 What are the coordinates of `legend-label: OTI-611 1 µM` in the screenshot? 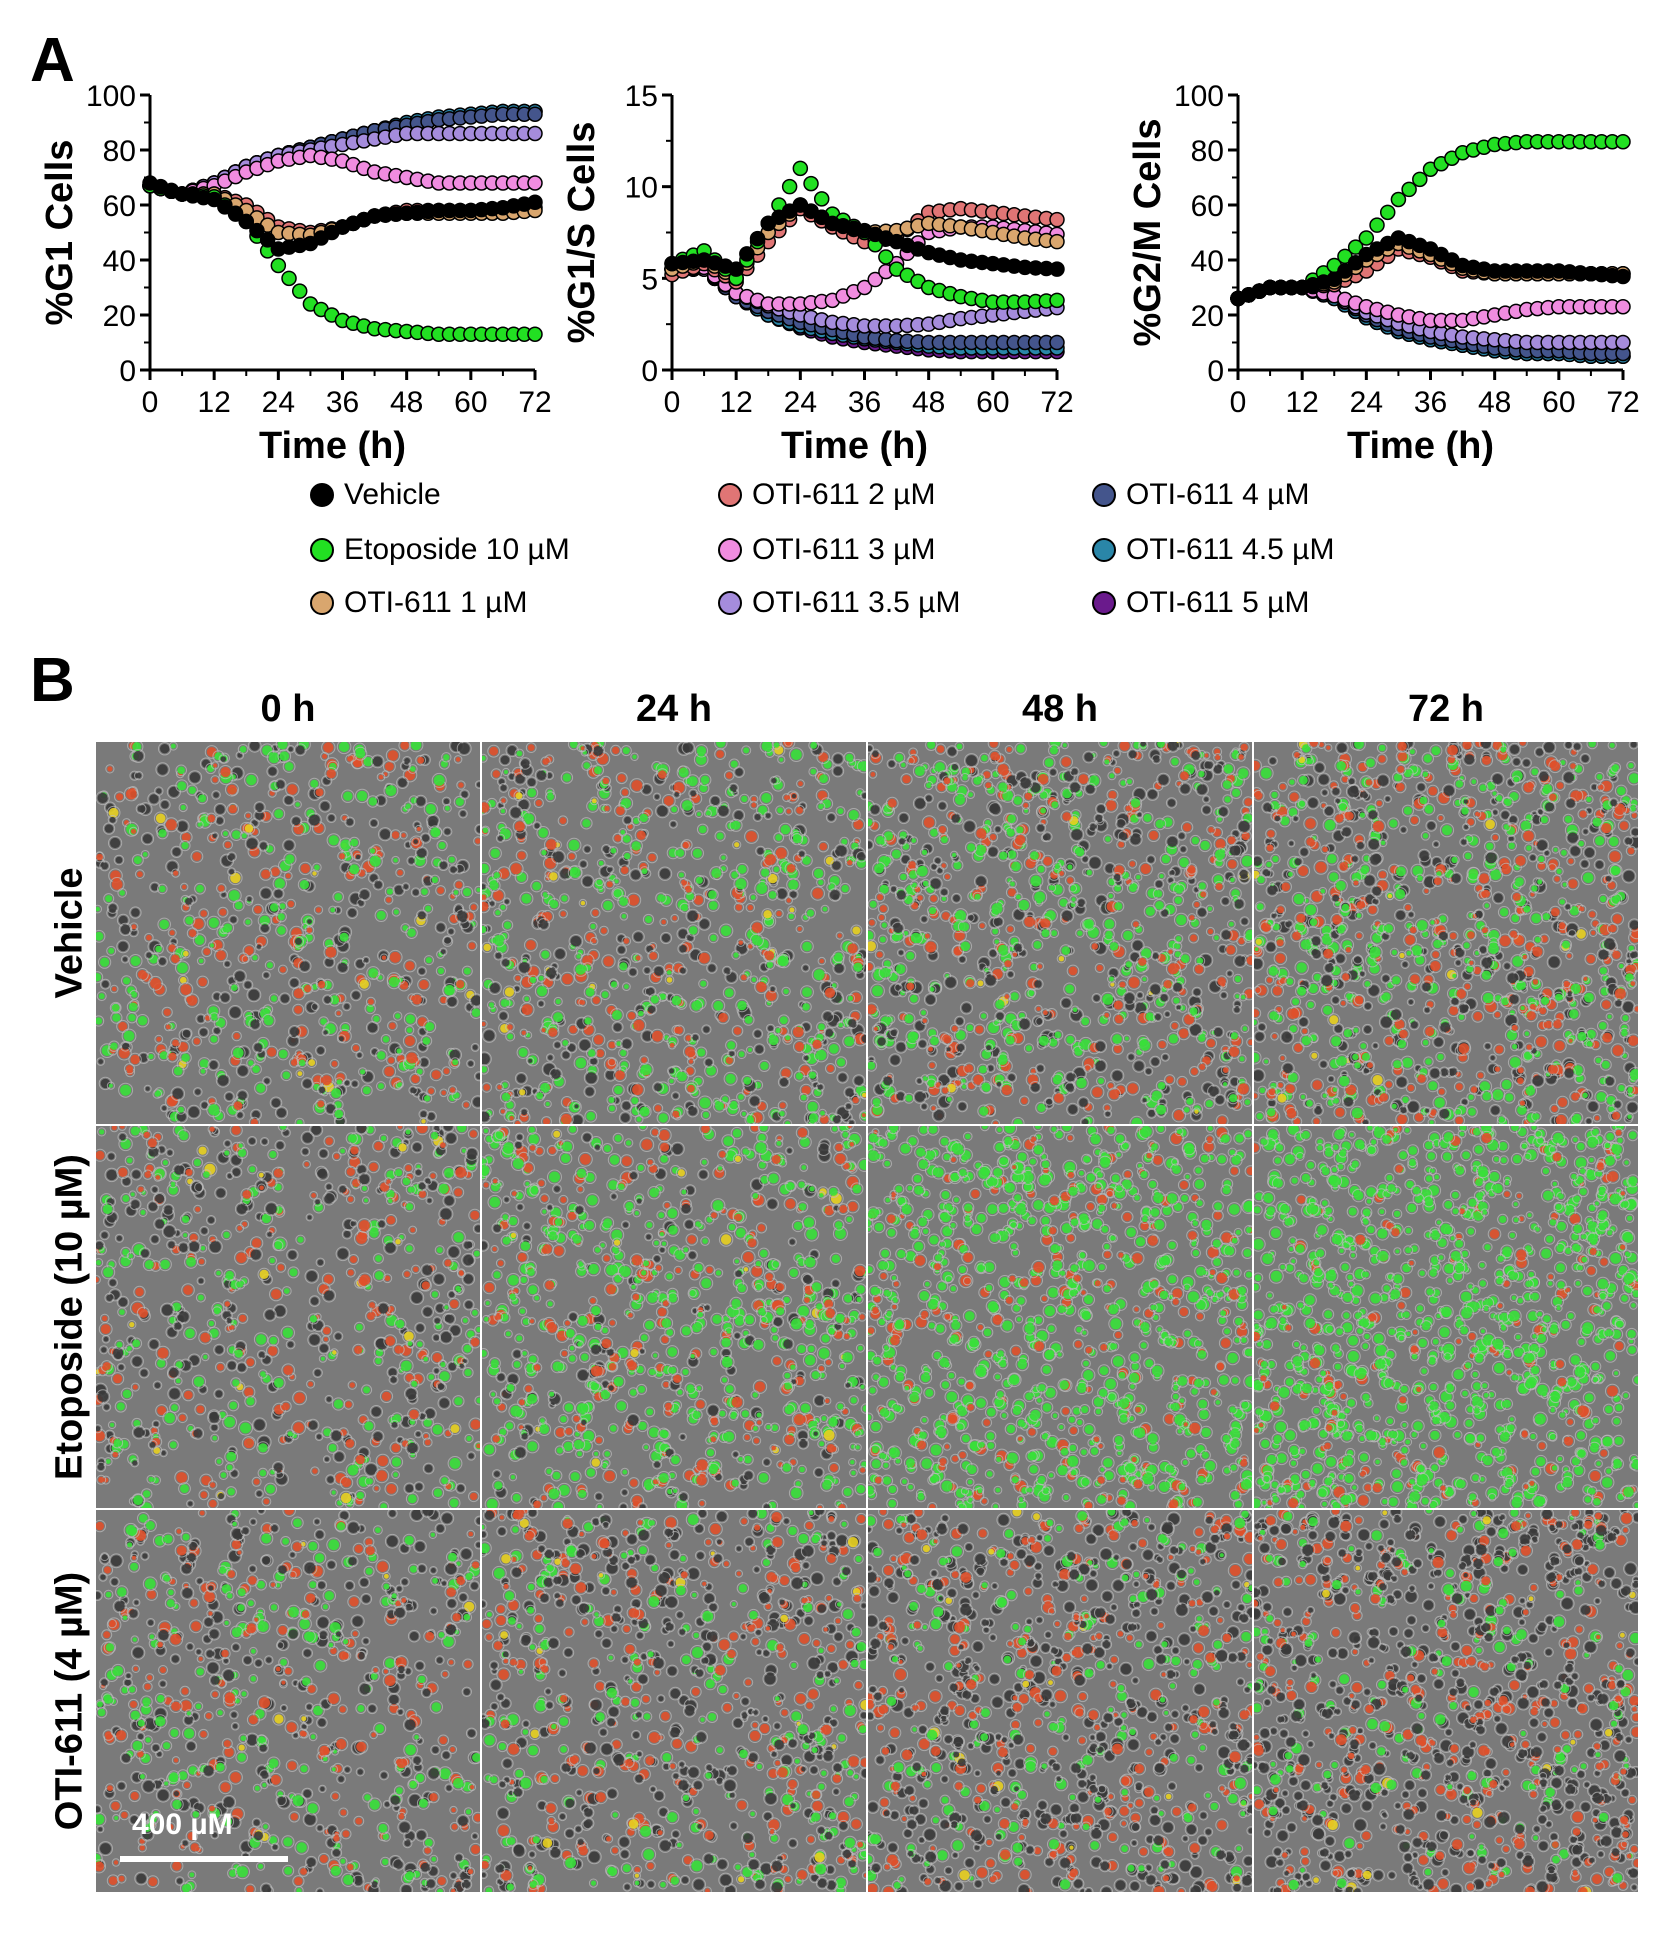 It's located at (435, 603).